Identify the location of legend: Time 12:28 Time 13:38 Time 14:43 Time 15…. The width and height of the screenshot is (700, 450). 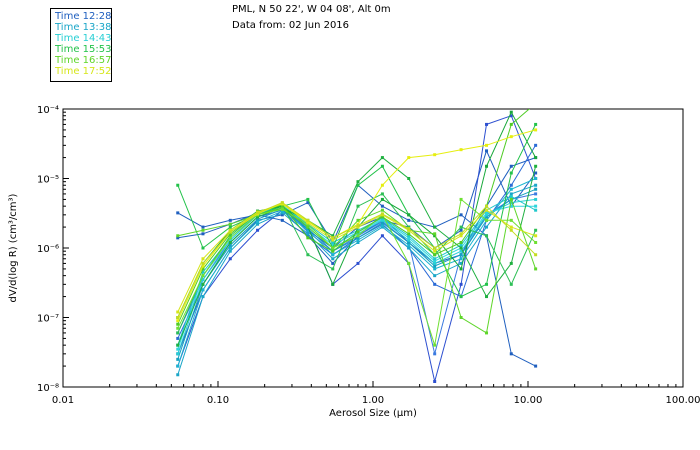
(81, 45).